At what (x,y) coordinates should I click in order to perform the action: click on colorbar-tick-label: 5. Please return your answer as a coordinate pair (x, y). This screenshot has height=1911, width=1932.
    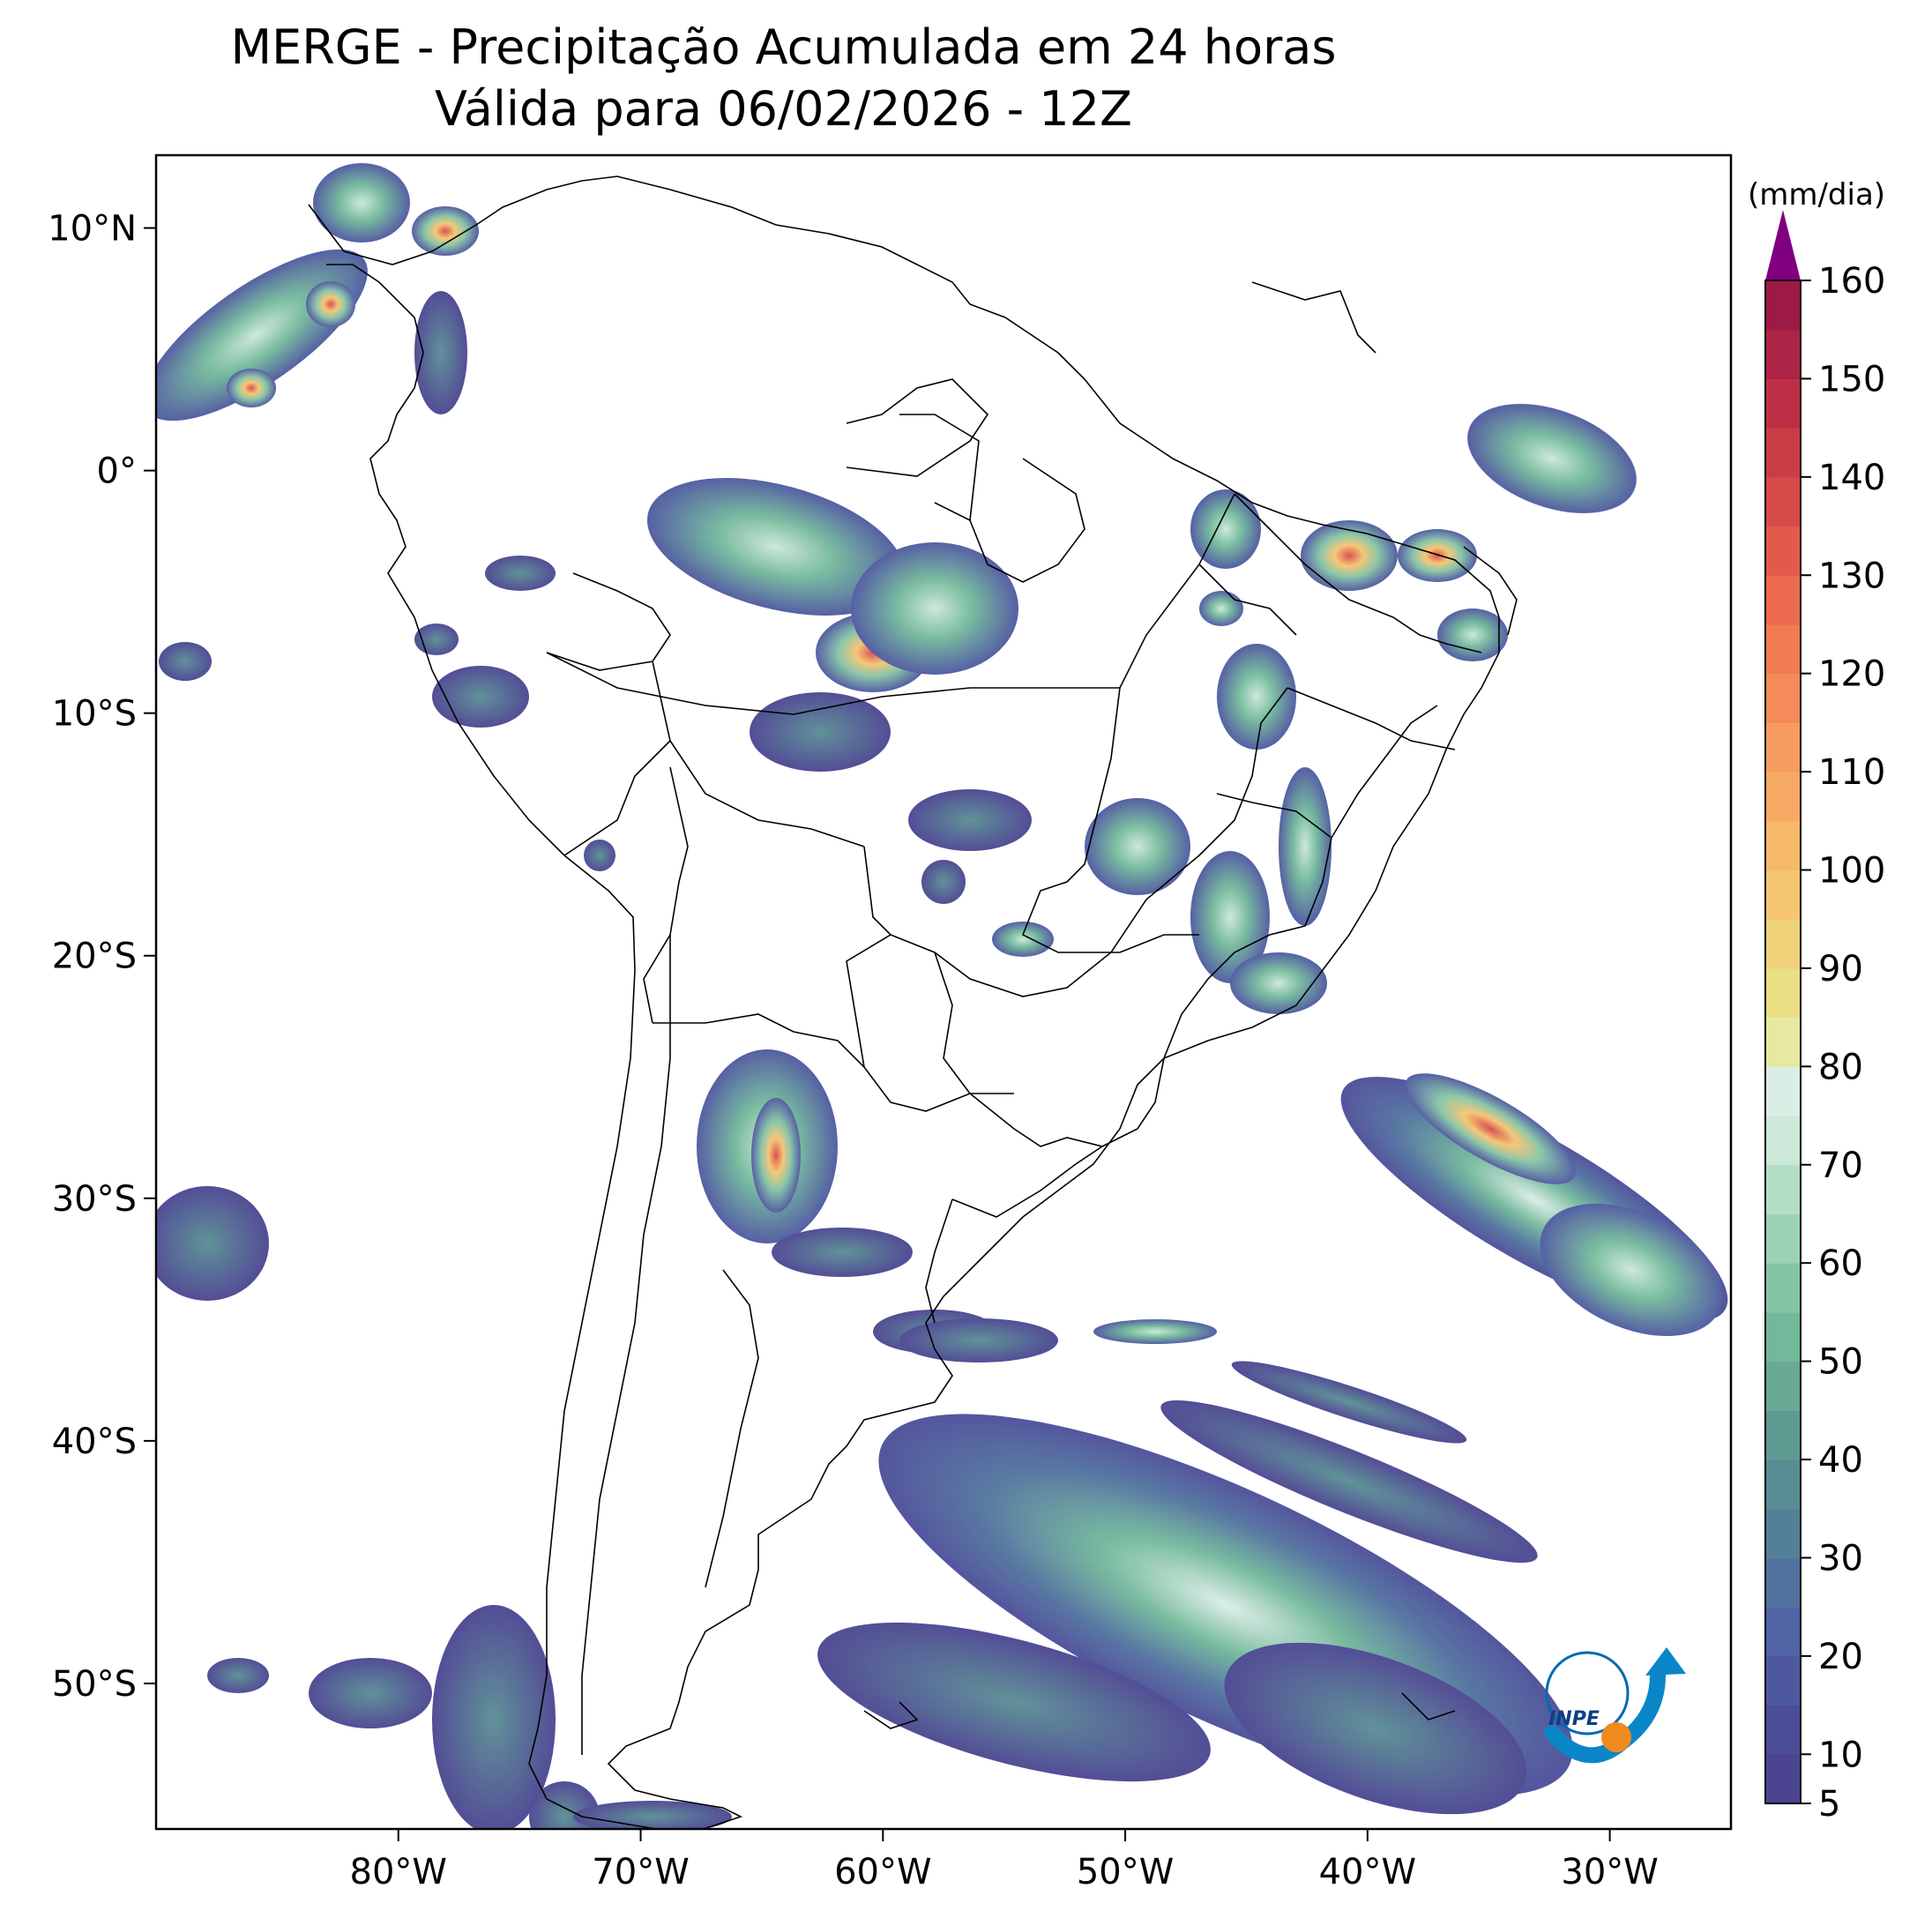
    Looking at the image, I should click on (1829, 1805).